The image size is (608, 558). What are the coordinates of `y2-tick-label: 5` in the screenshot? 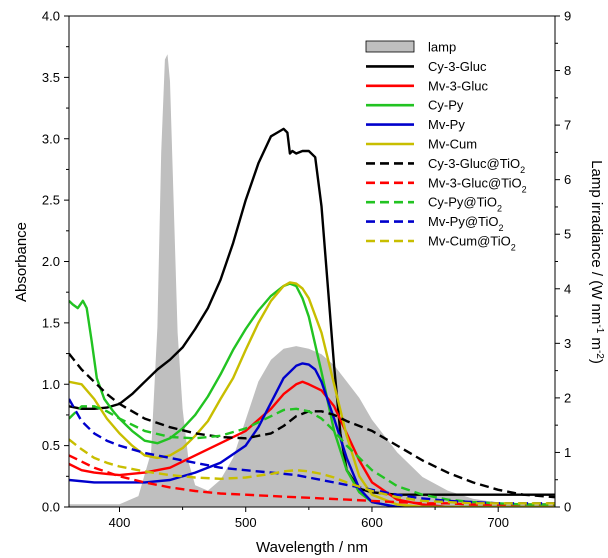 It's located at (567, 234).